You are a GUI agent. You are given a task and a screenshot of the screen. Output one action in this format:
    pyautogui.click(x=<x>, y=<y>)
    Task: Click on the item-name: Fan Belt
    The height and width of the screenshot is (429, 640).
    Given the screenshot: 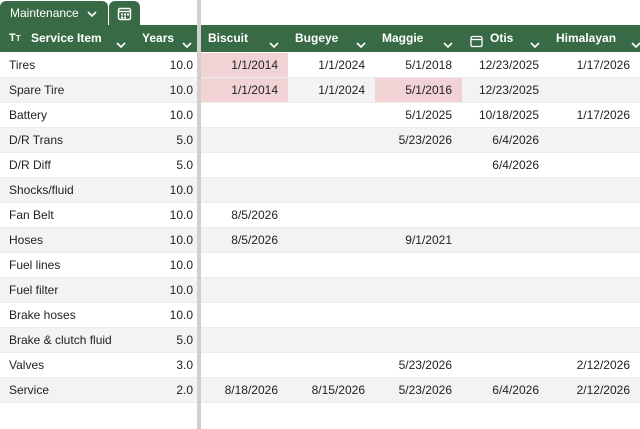 What is the action you would take?
    pyautogui.click(x=31, y=215)
    